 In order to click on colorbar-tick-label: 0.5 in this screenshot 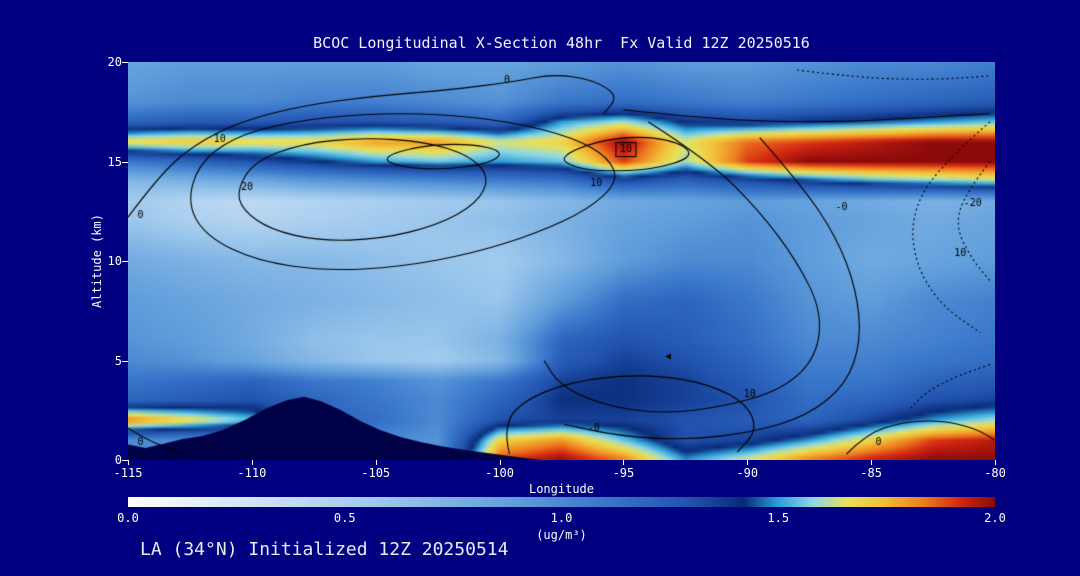, I will do `click(344, 518)`.